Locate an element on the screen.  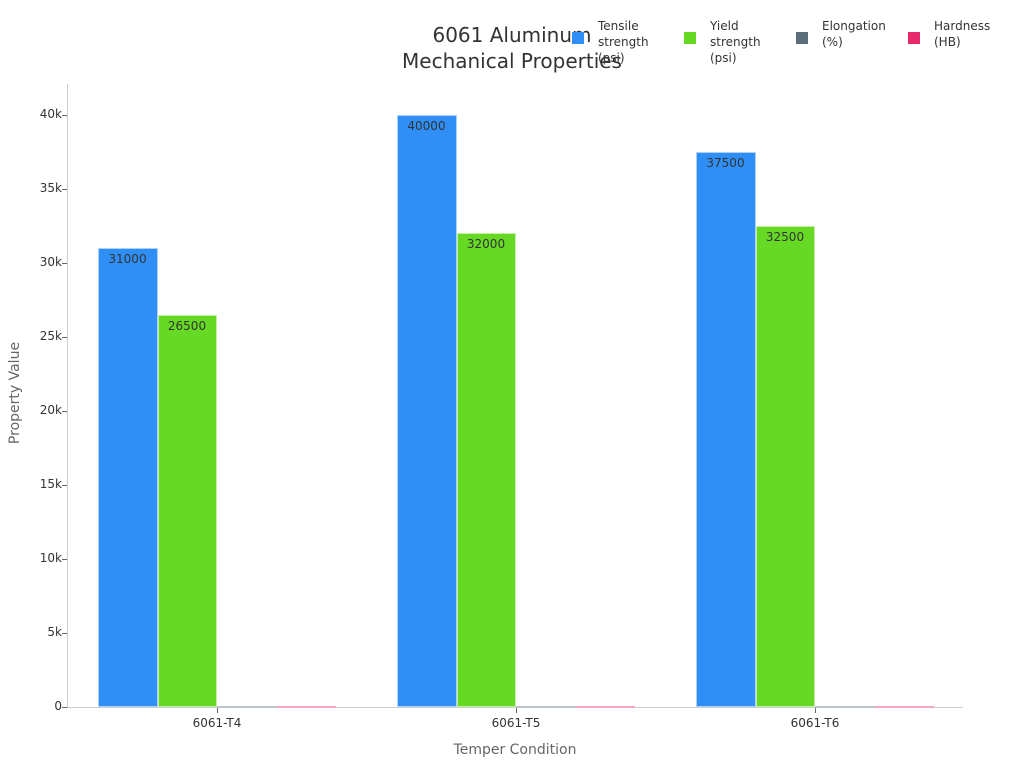
y-tick-label: 25k is located at coordinates (50, 336).